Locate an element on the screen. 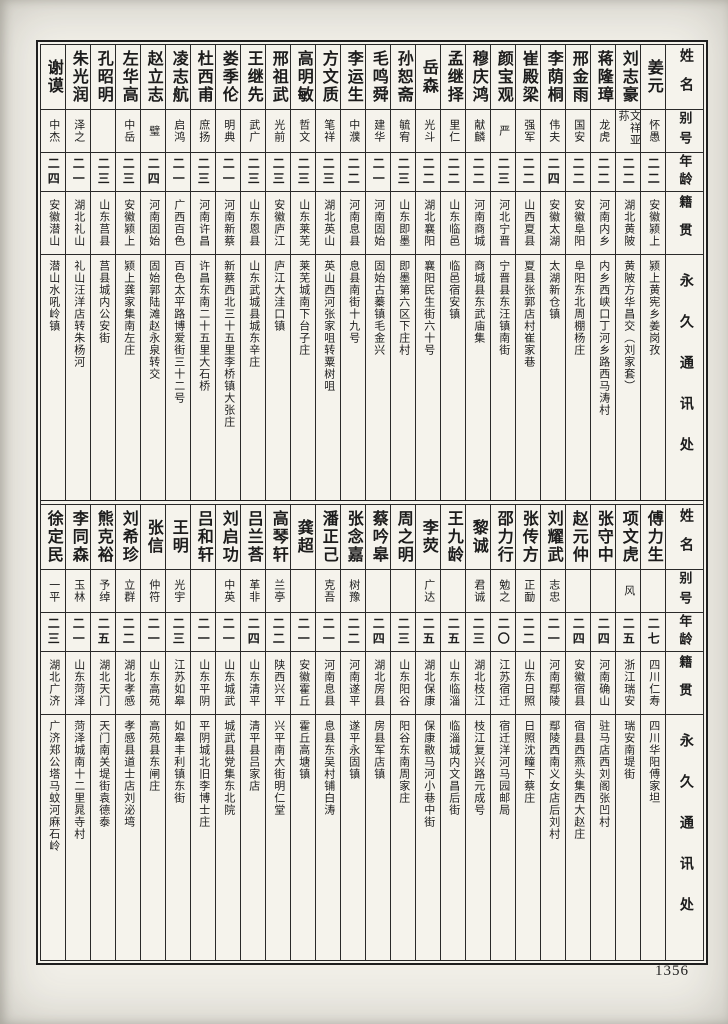  person-alias-cell: 龙虎 is located at coordinates (603, 131).